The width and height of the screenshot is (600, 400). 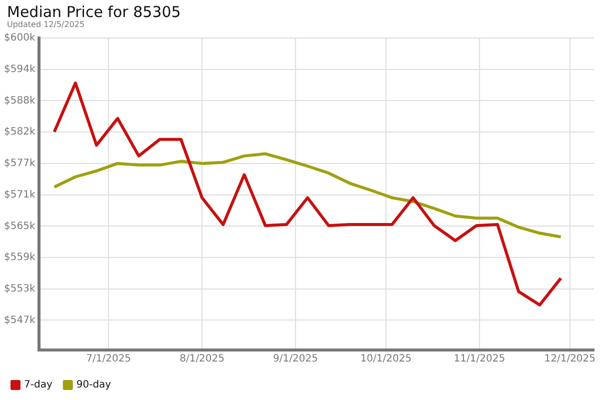 What do you see at coordinates (20, 100) in the screenshot?
I see `y-tick-label: $588k` at bounding box center [20, 100].